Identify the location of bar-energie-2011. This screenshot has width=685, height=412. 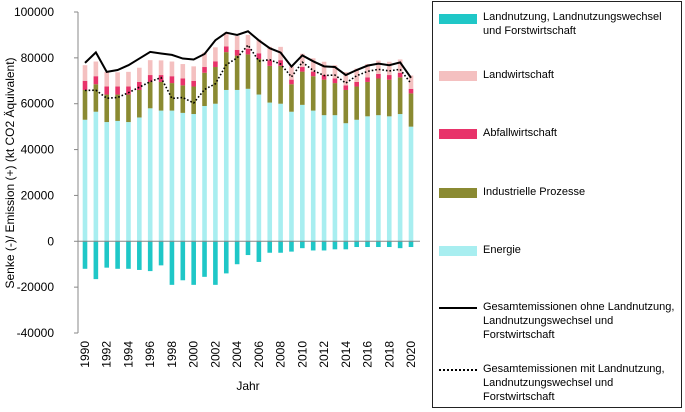
(313, 176).